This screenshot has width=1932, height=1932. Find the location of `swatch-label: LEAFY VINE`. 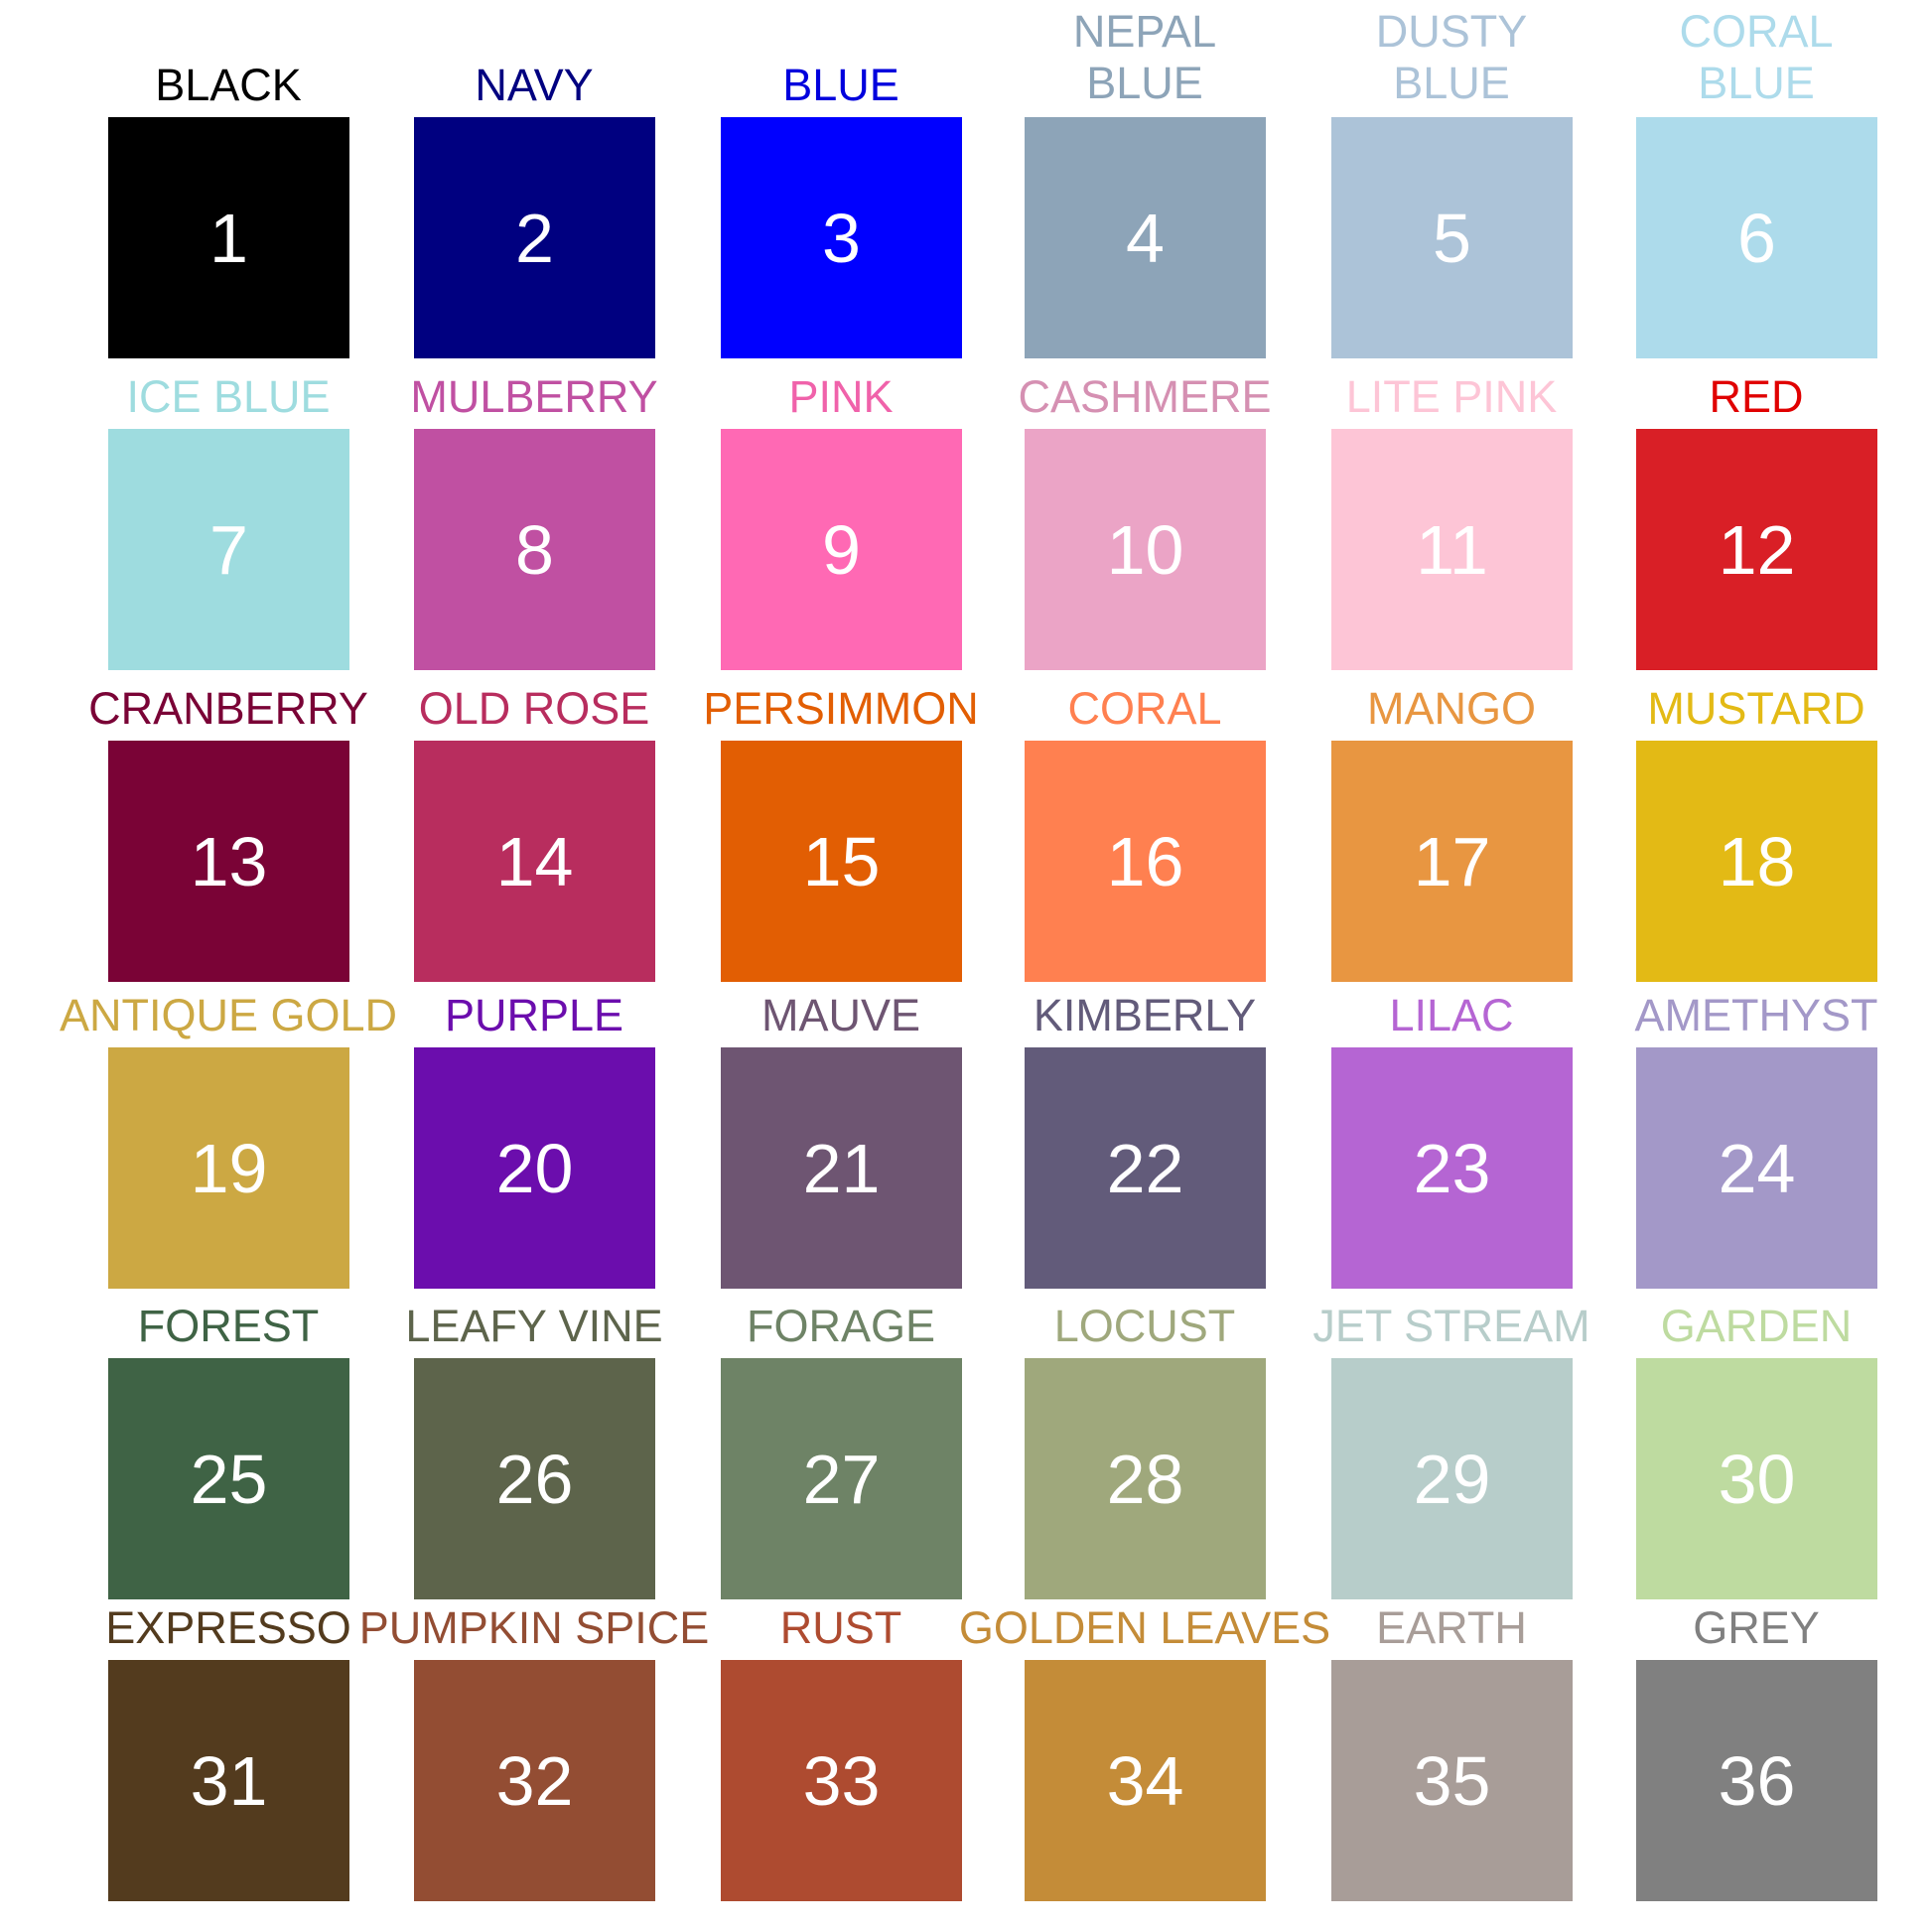

swatch-label: LEAFY VINE is located at coordinates (534, 1326).